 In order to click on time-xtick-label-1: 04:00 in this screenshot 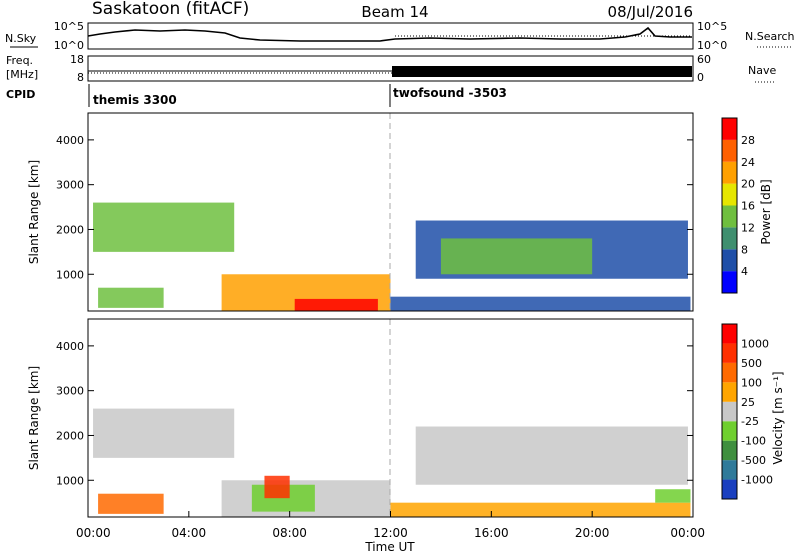, I will do `click(189, 533)`.